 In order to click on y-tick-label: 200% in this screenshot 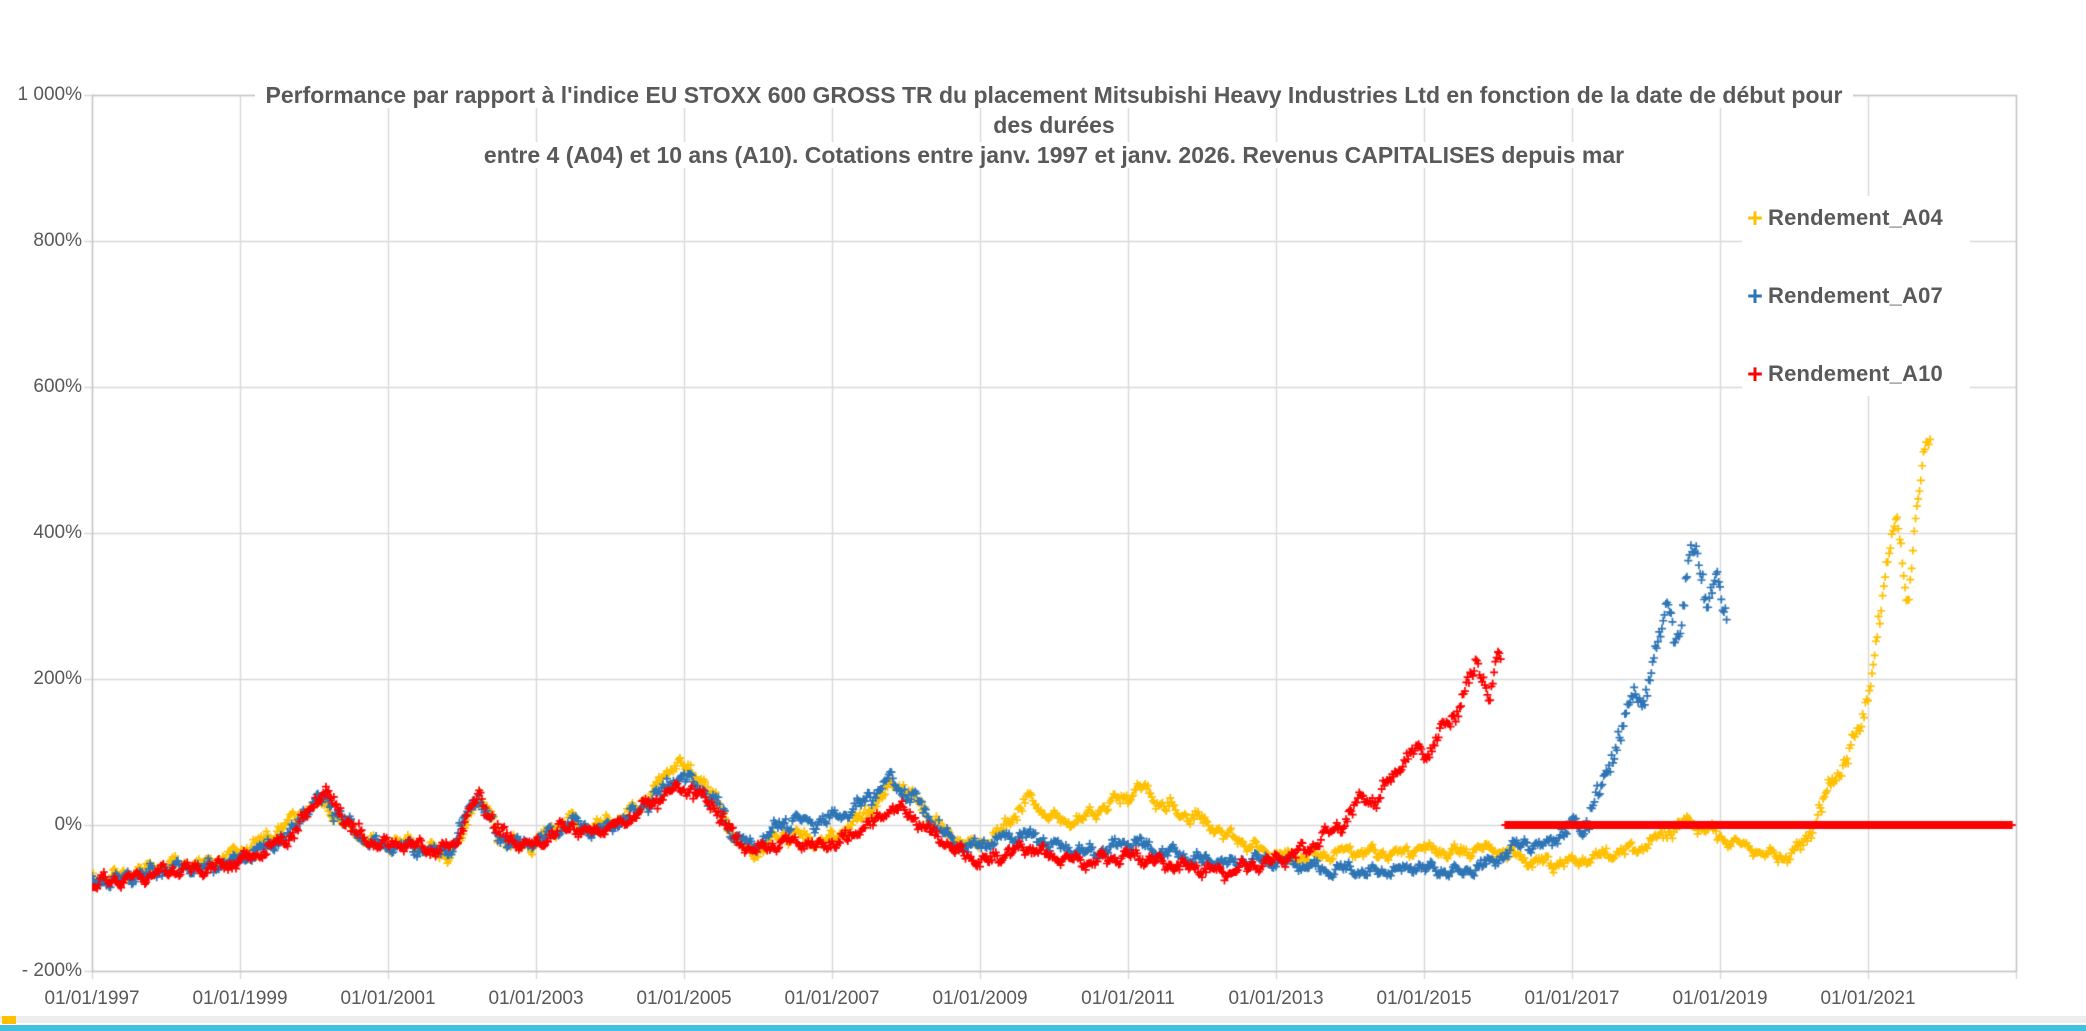, I will do `click(57, 678)`.